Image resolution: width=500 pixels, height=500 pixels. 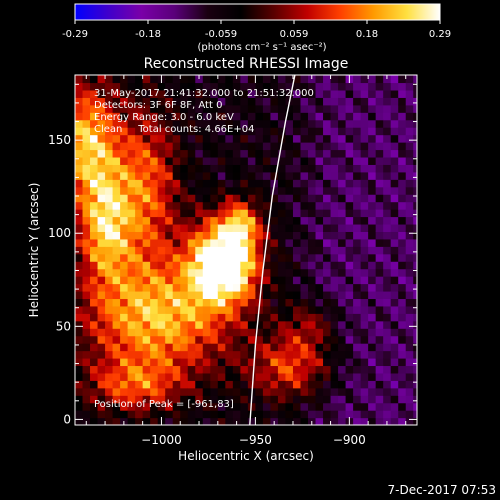 What do you see at coordinates (246, 64) in the screenshot?
I see `chart-title: Reconstructed RHESSI Image` at bounding box center [246, 64].